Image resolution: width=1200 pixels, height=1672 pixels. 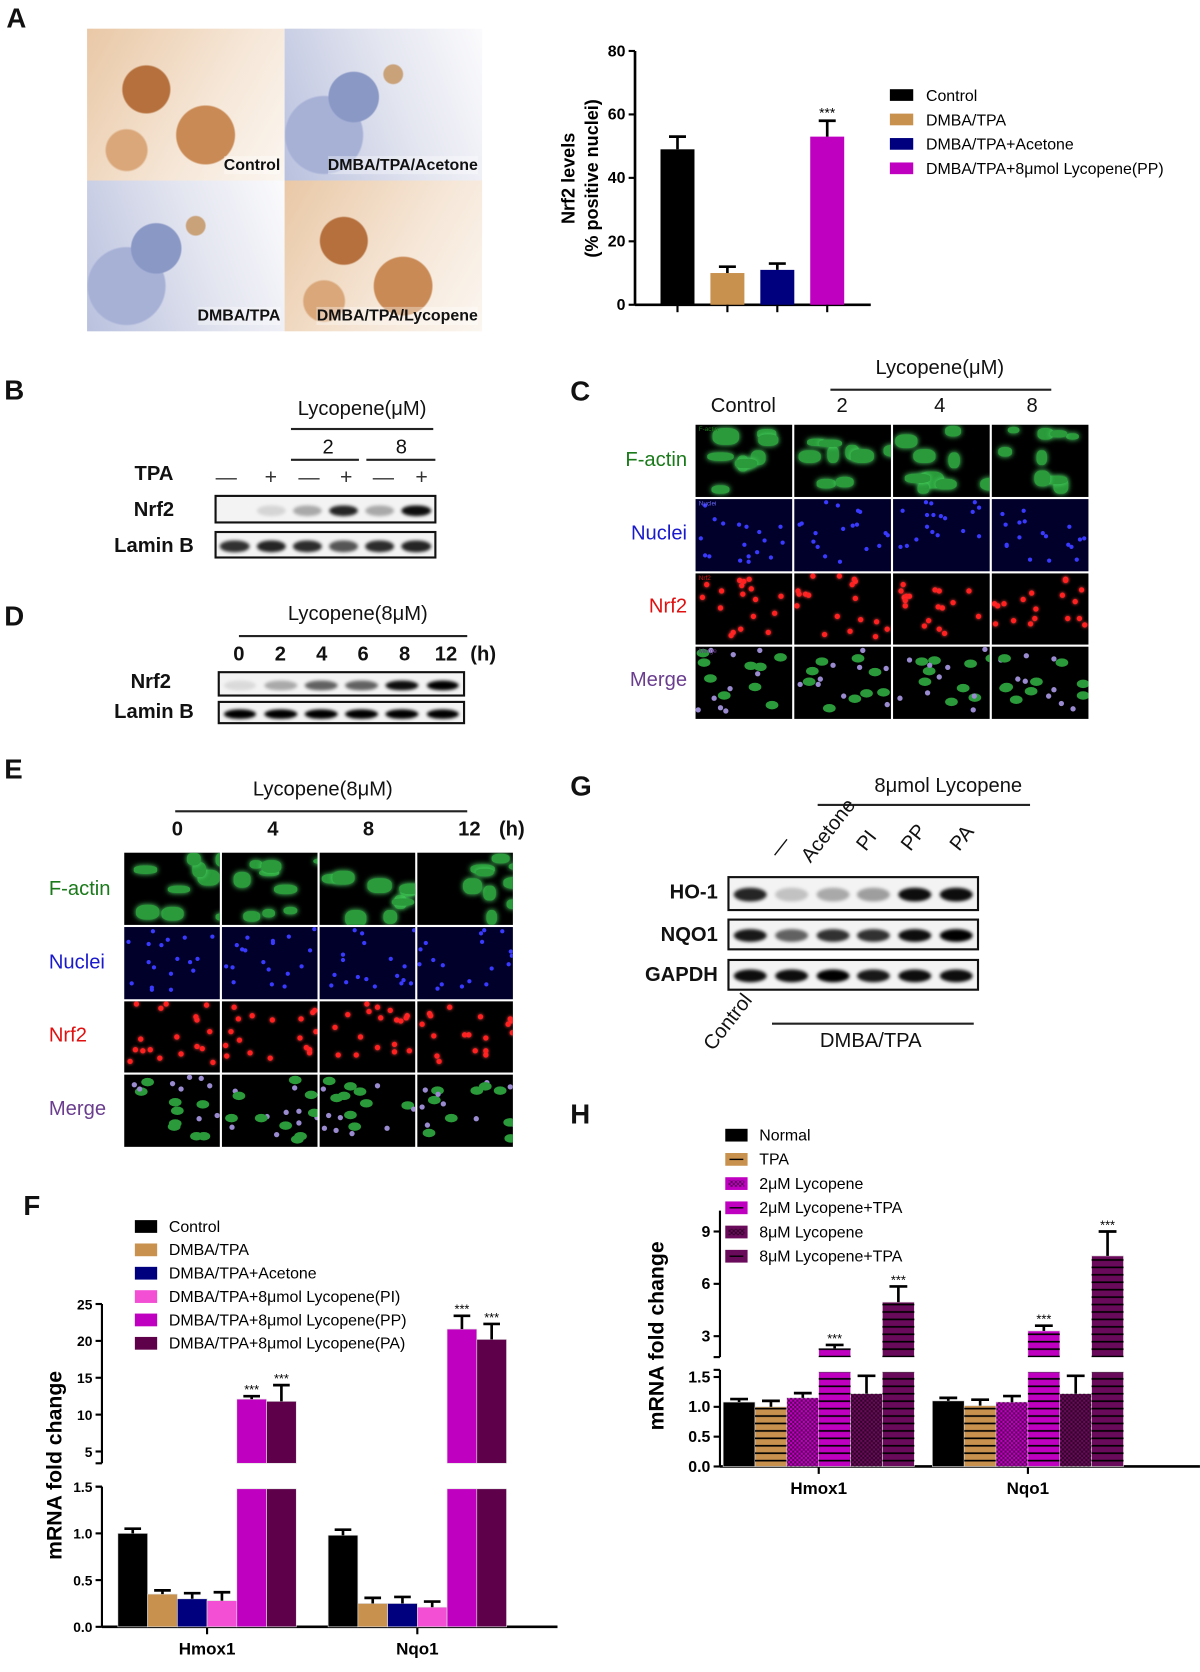 I want to click on bar-pattern, so click(x=1012, y=1434).